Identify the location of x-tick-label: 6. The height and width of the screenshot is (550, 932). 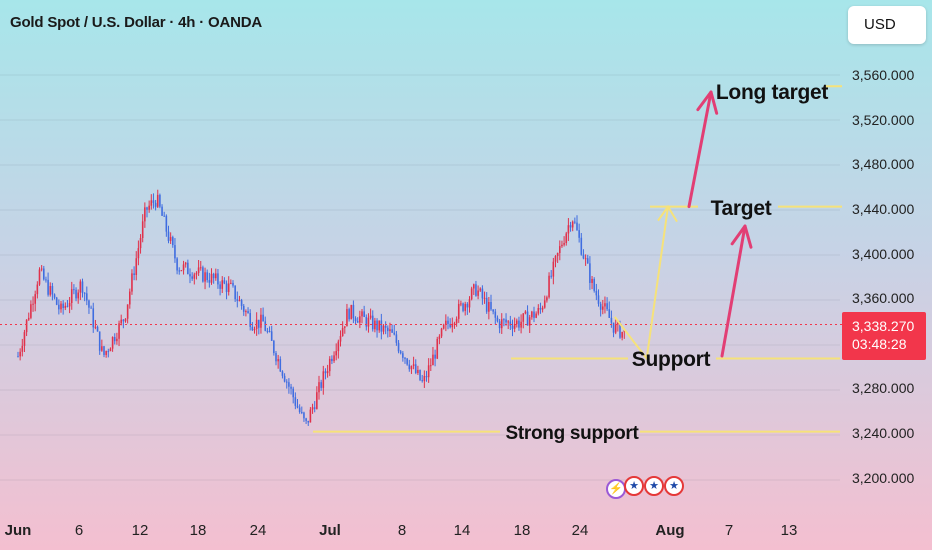
(79, 530).